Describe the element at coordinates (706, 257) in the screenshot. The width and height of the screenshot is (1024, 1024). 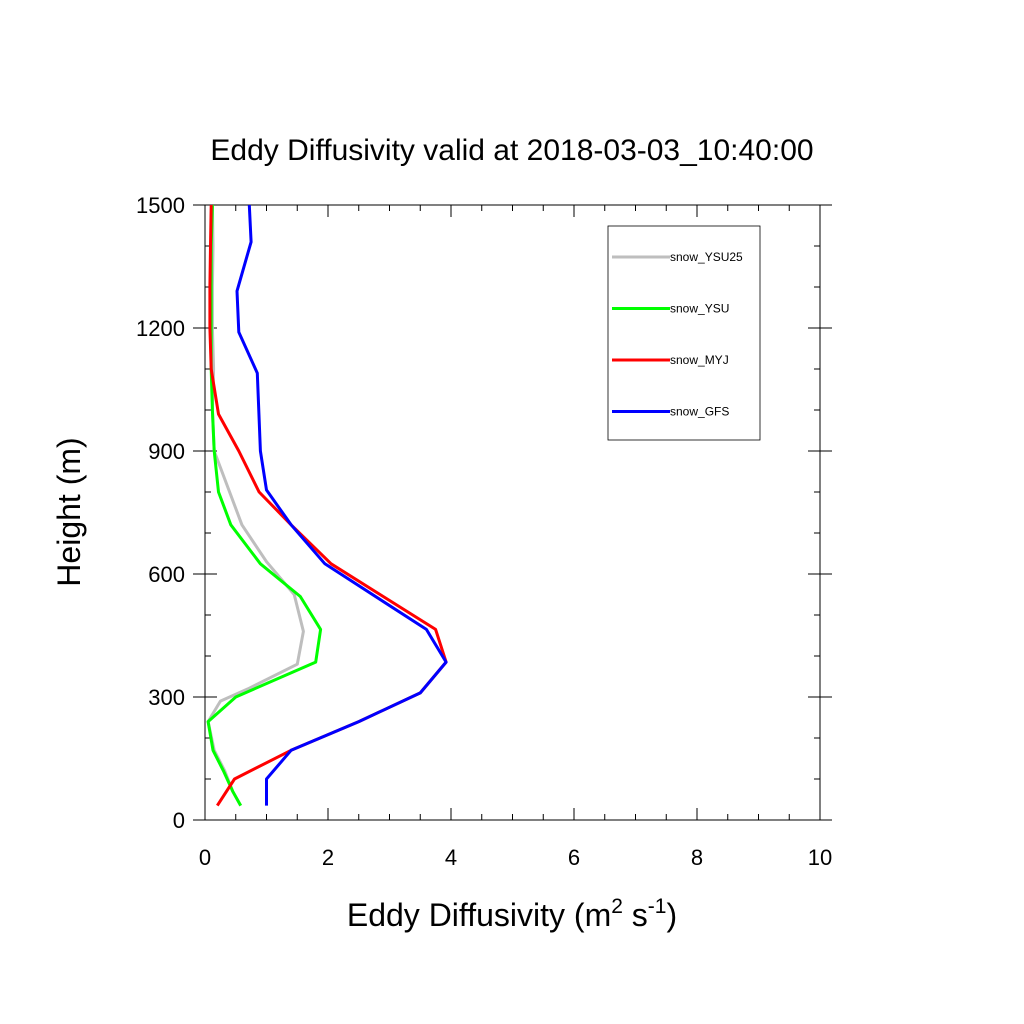
I see `legend-label: snow_YSU25` at that location.